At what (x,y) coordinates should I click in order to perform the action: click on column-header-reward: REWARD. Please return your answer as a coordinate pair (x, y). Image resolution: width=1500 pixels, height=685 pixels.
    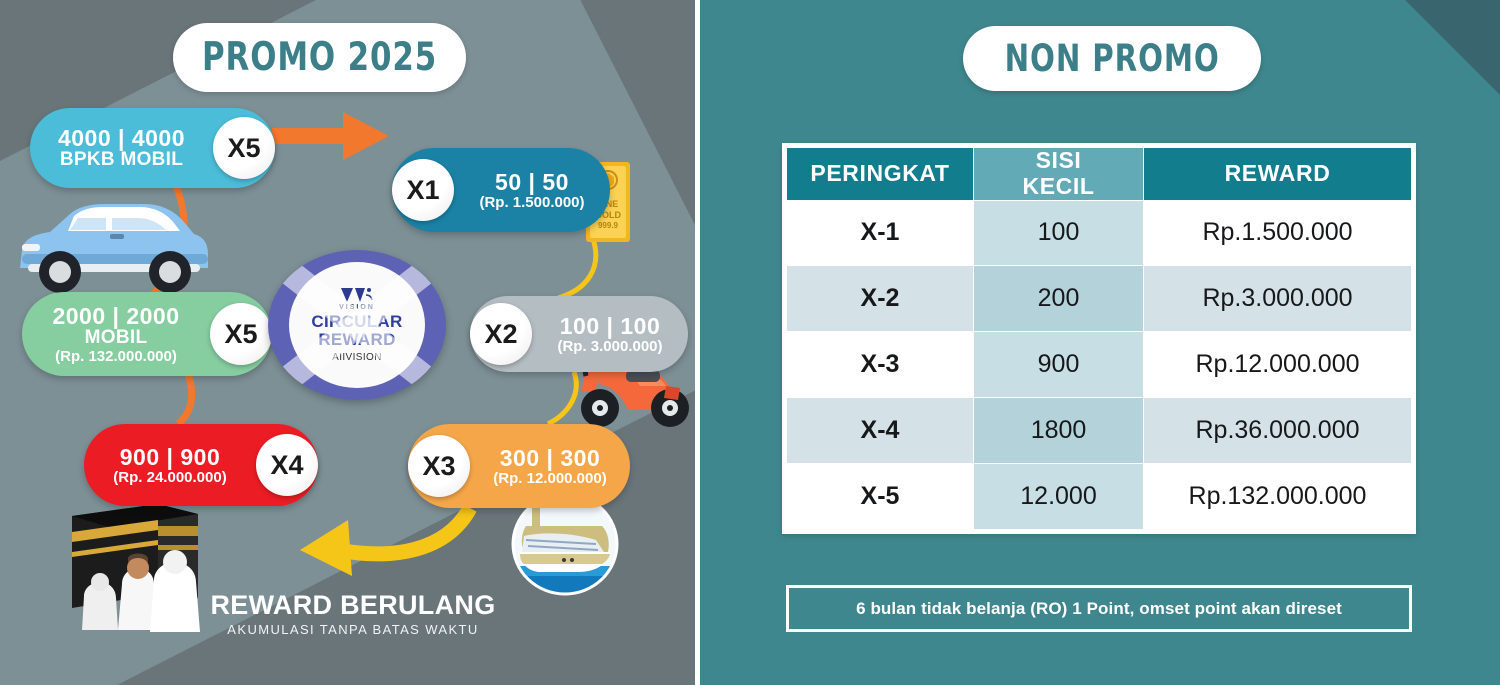
    Looking at the image, I should click on (1277, 174).